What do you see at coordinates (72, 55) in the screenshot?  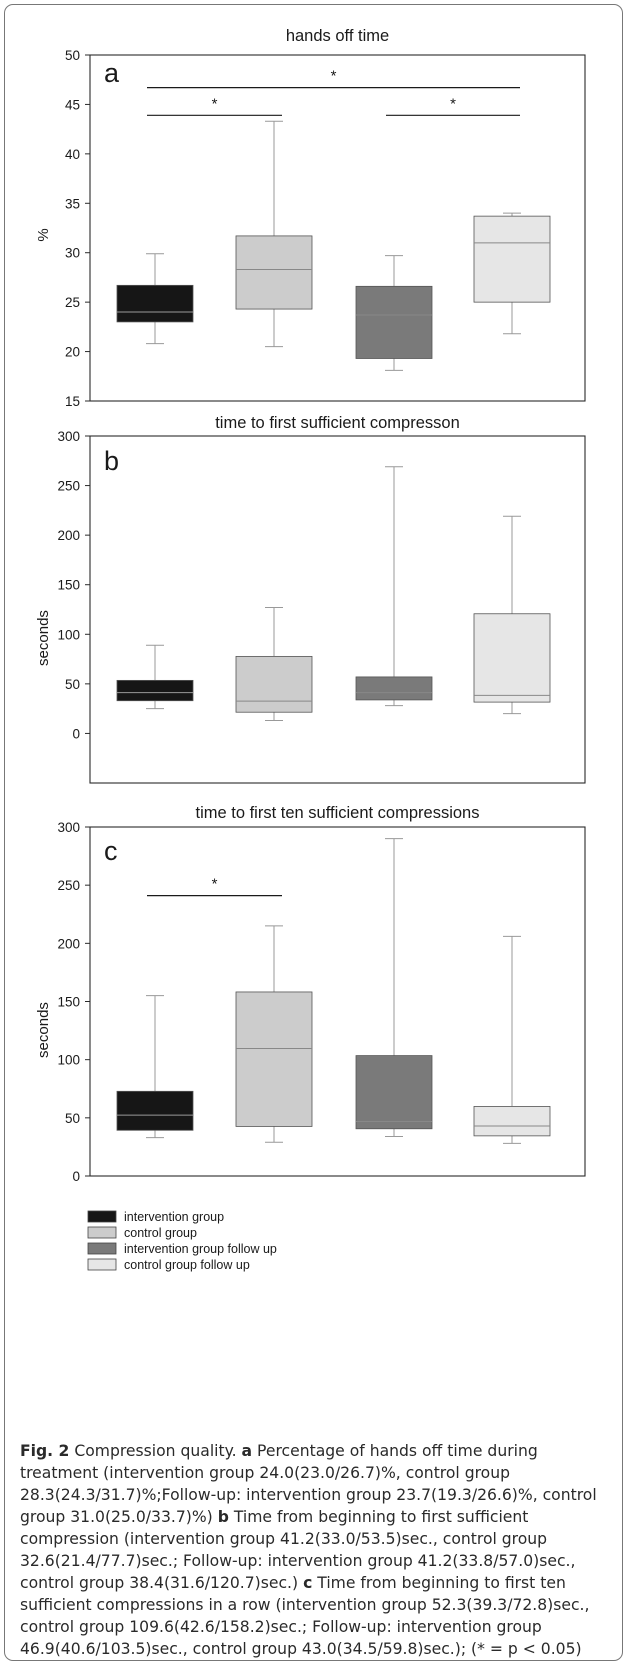 I see `panel-a-y-tick-label: 50` at bounding box center [72, 55].